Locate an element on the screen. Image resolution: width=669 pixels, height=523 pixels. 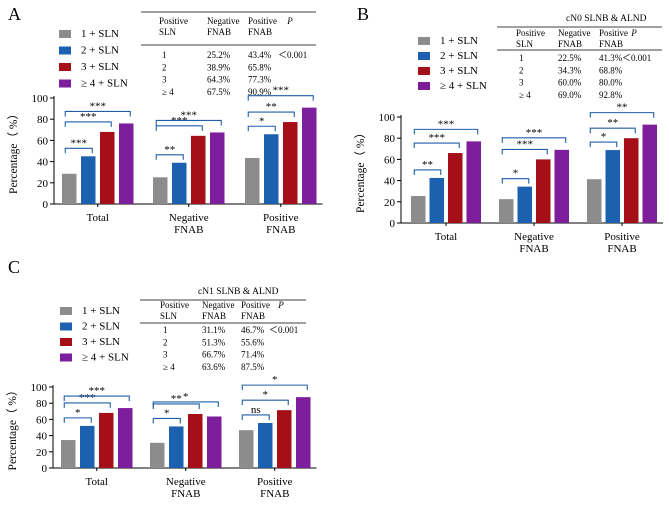
table-cell: 34.3% is located at coordinates (570, 70).